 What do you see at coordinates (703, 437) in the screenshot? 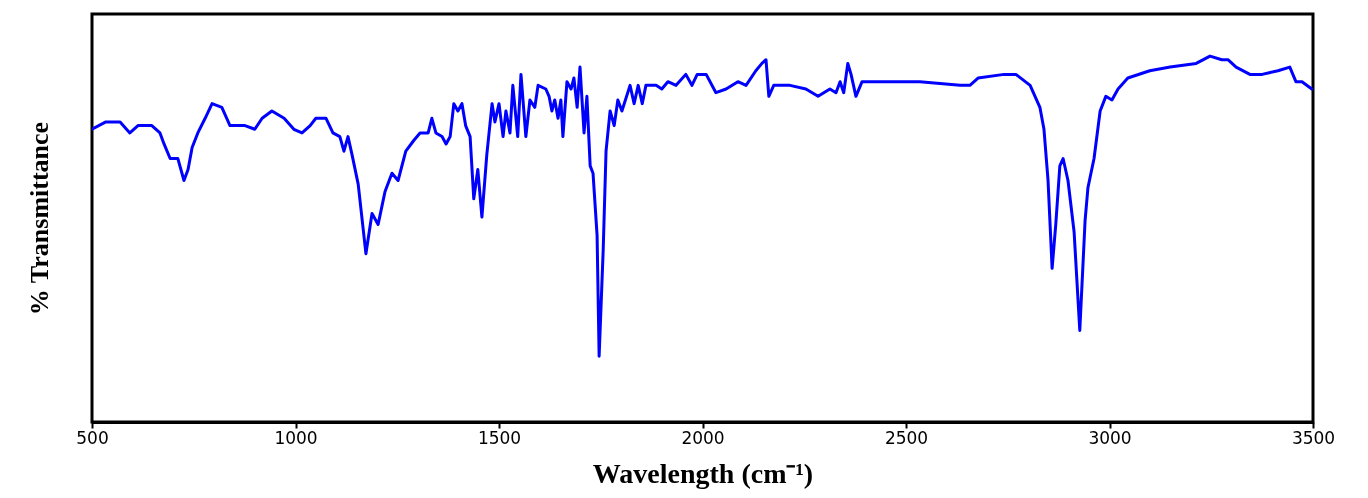
I see `x-tick-label: 2000` at bounding box center [703, 437].